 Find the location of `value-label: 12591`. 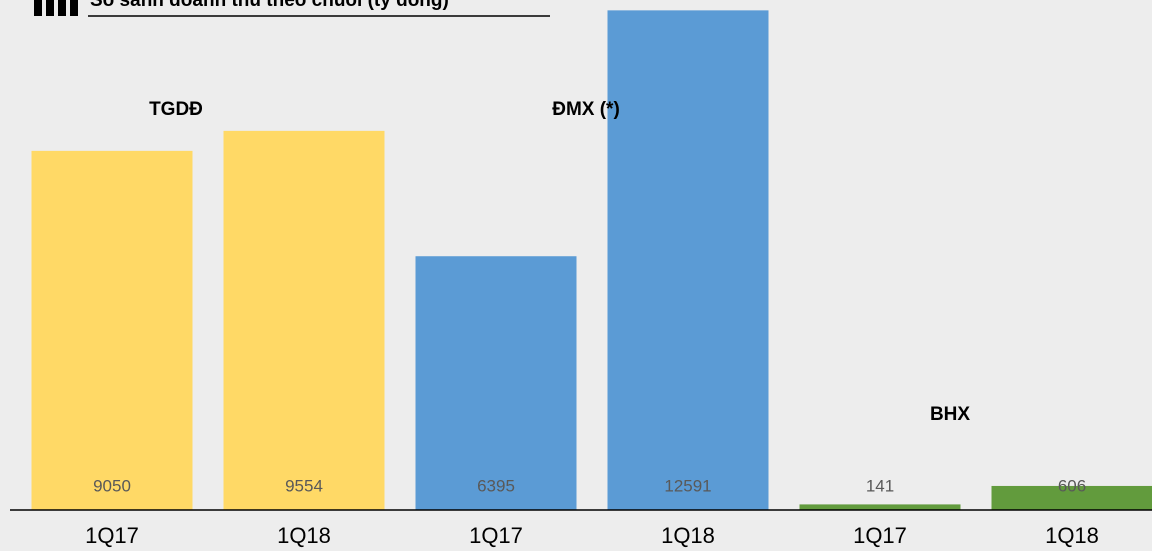

value-label: 12591 is located at coordinates (687, 485).